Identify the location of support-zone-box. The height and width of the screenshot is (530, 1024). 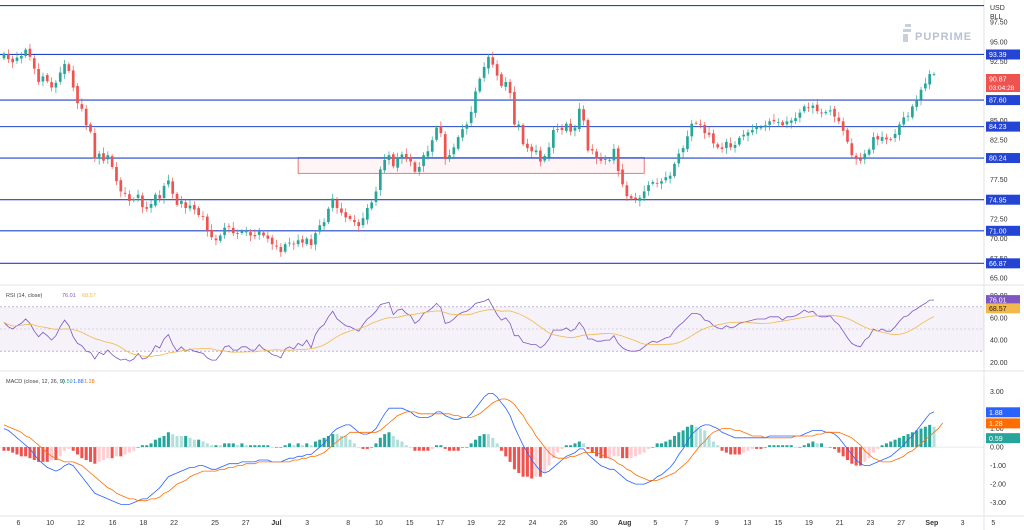
(471, 165).